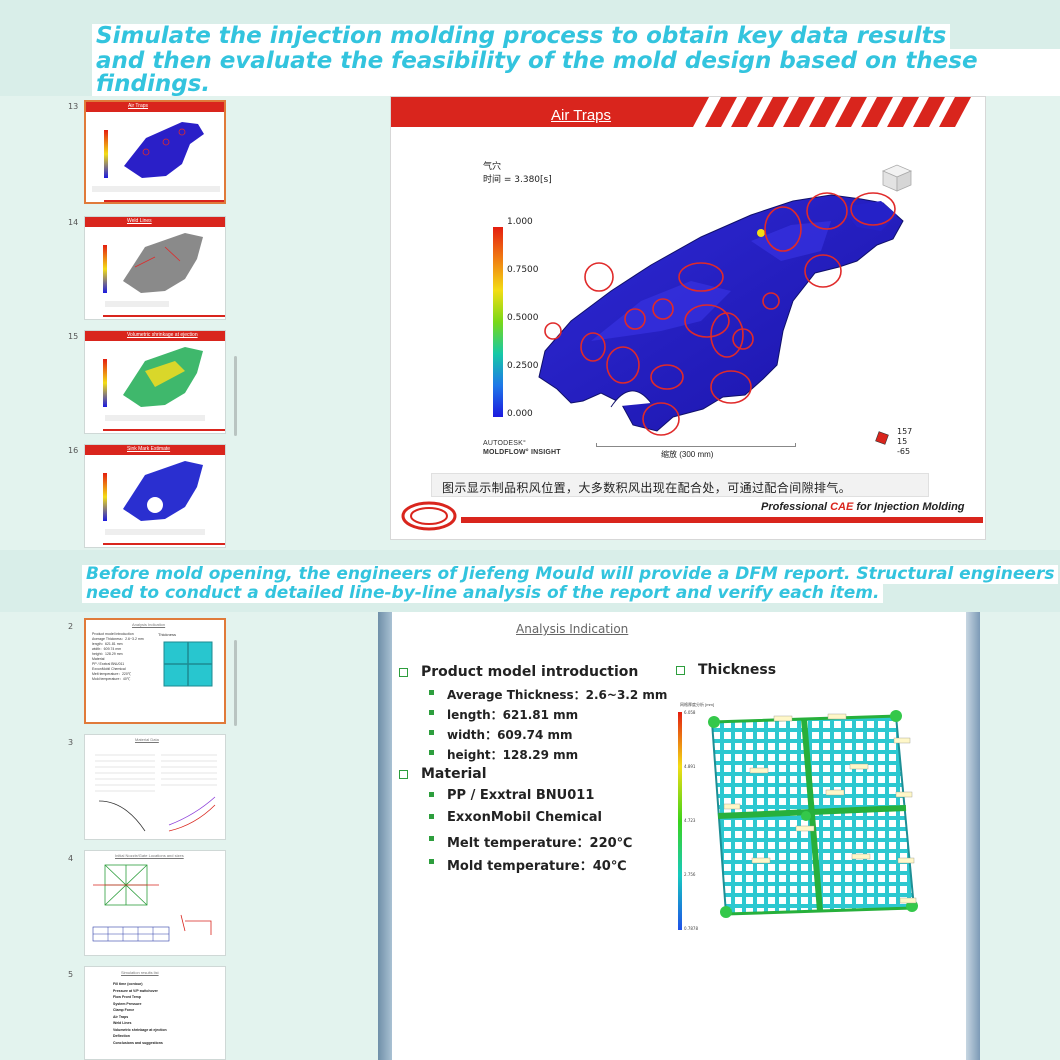  What do you see at coordinates (138, 106) in the screenshot?
I see `thumb-title: Air Traps` at bounding box center [138, 106].